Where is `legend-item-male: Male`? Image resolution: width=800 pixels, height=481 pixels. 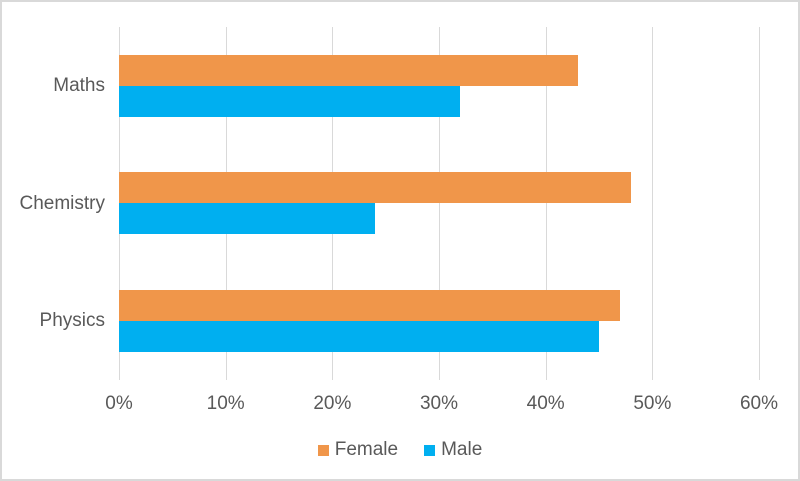
legend-item-male: Male is located at coordinates (453, 450).